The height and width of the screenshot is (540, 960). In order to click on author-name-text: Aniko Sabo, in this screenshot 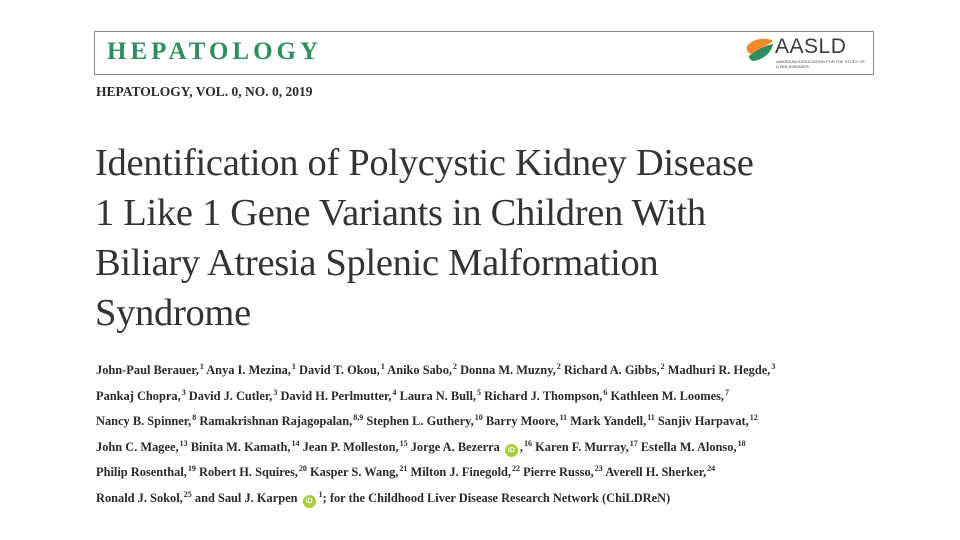, I will do `click(419, 370)`.